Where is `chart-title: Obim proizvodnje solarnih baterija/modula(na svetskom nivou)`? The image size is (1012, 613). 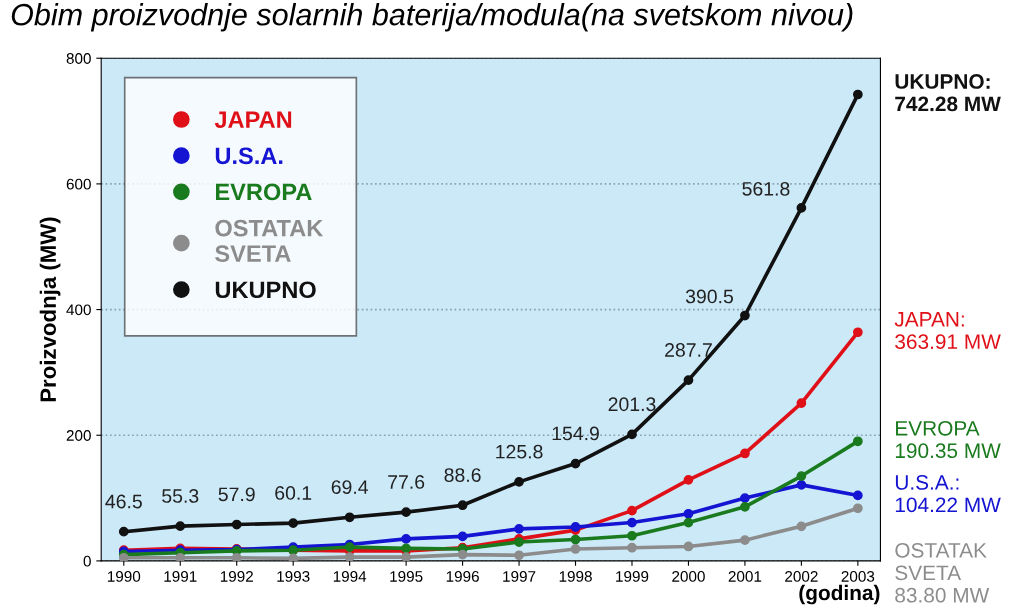 chart-title: Obim proizvodnje solarnih baterija/modula(na svetskom nivou) is located at coordinates (432, 17).